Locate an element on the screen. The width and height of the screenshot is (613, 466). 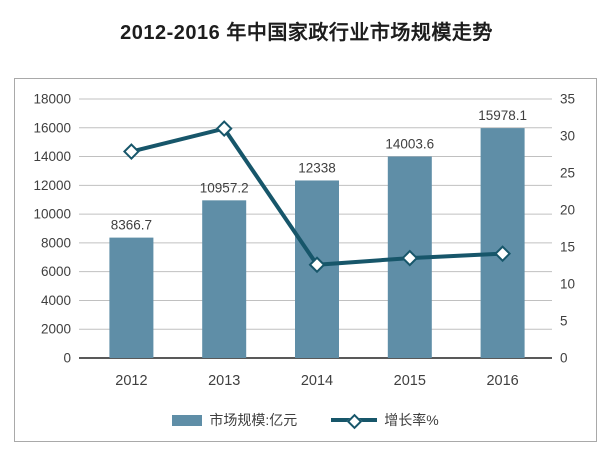
y-axis-tick-label: 2000 is located at coordinates (56, 329).